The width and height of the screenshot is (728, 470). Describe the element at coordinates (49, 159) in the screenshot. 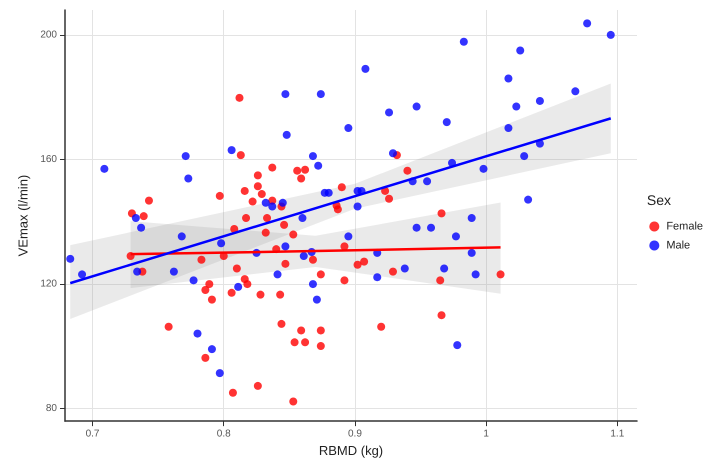

I see `y-tick-label: 160` at that location.